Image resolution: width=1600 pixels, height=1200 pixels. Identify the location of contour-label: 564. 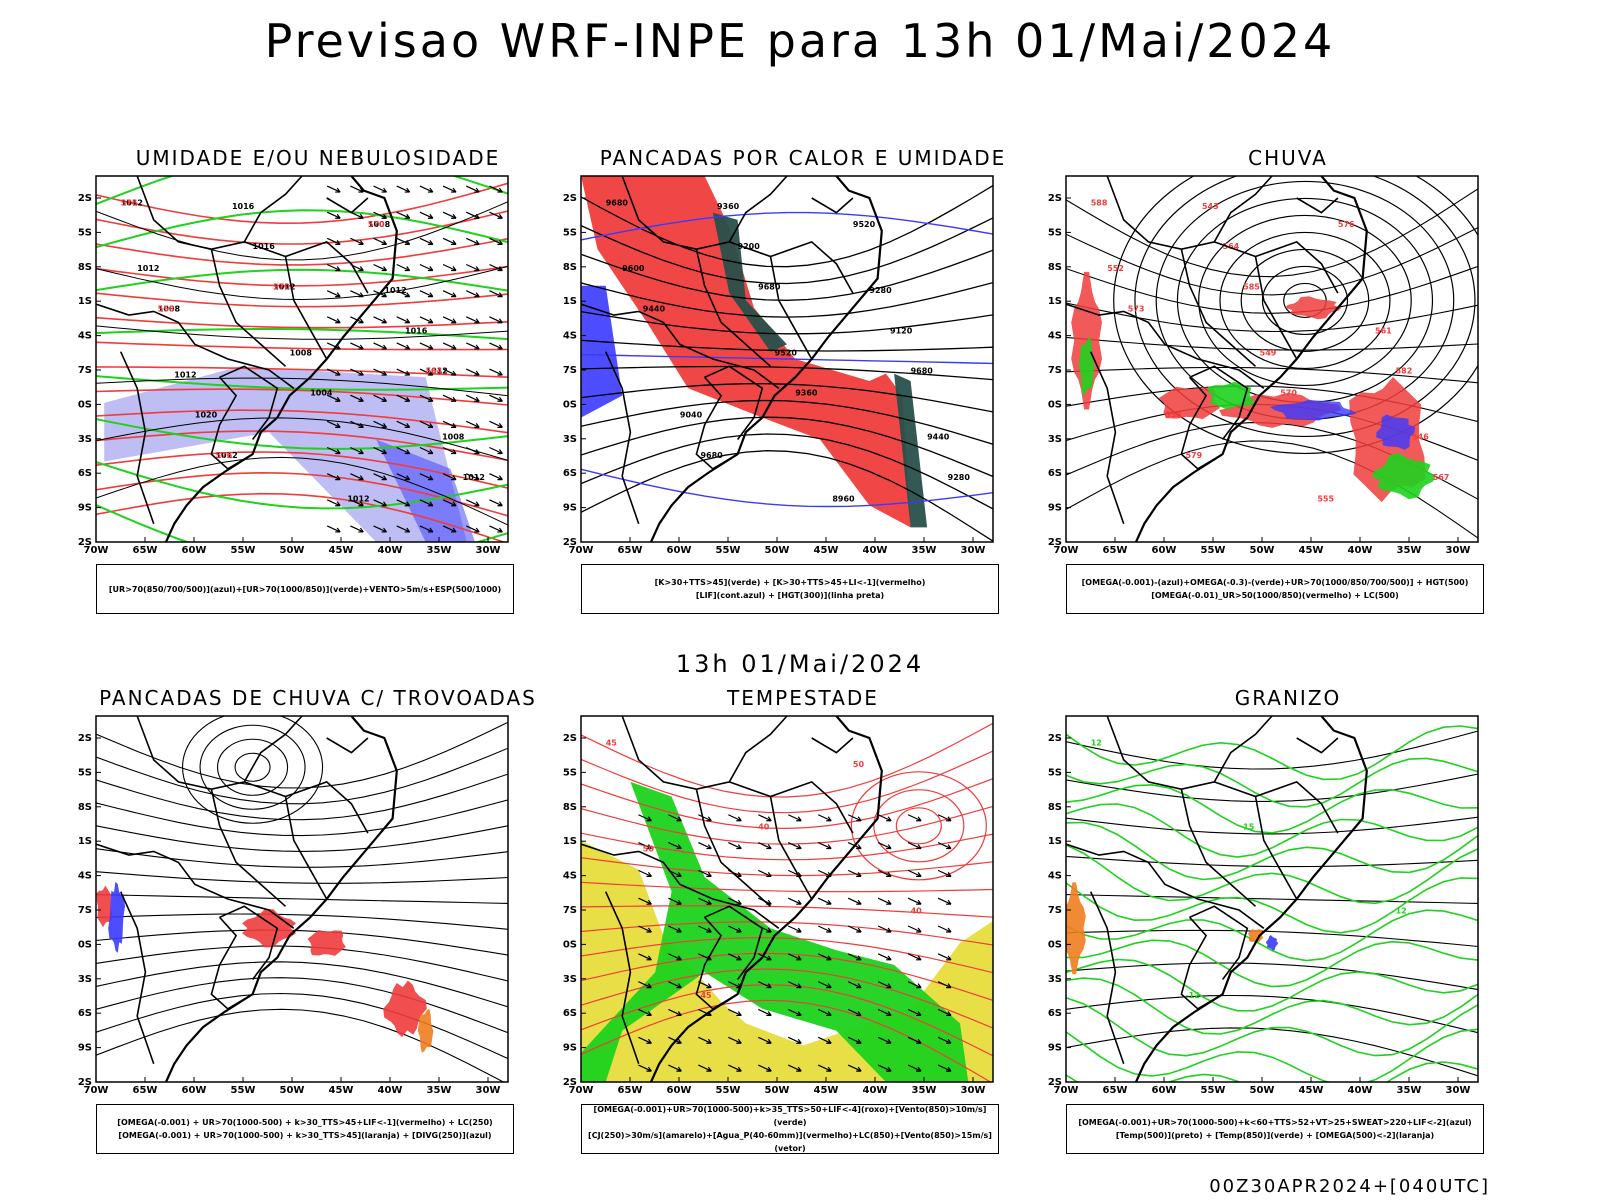
(434, 371).